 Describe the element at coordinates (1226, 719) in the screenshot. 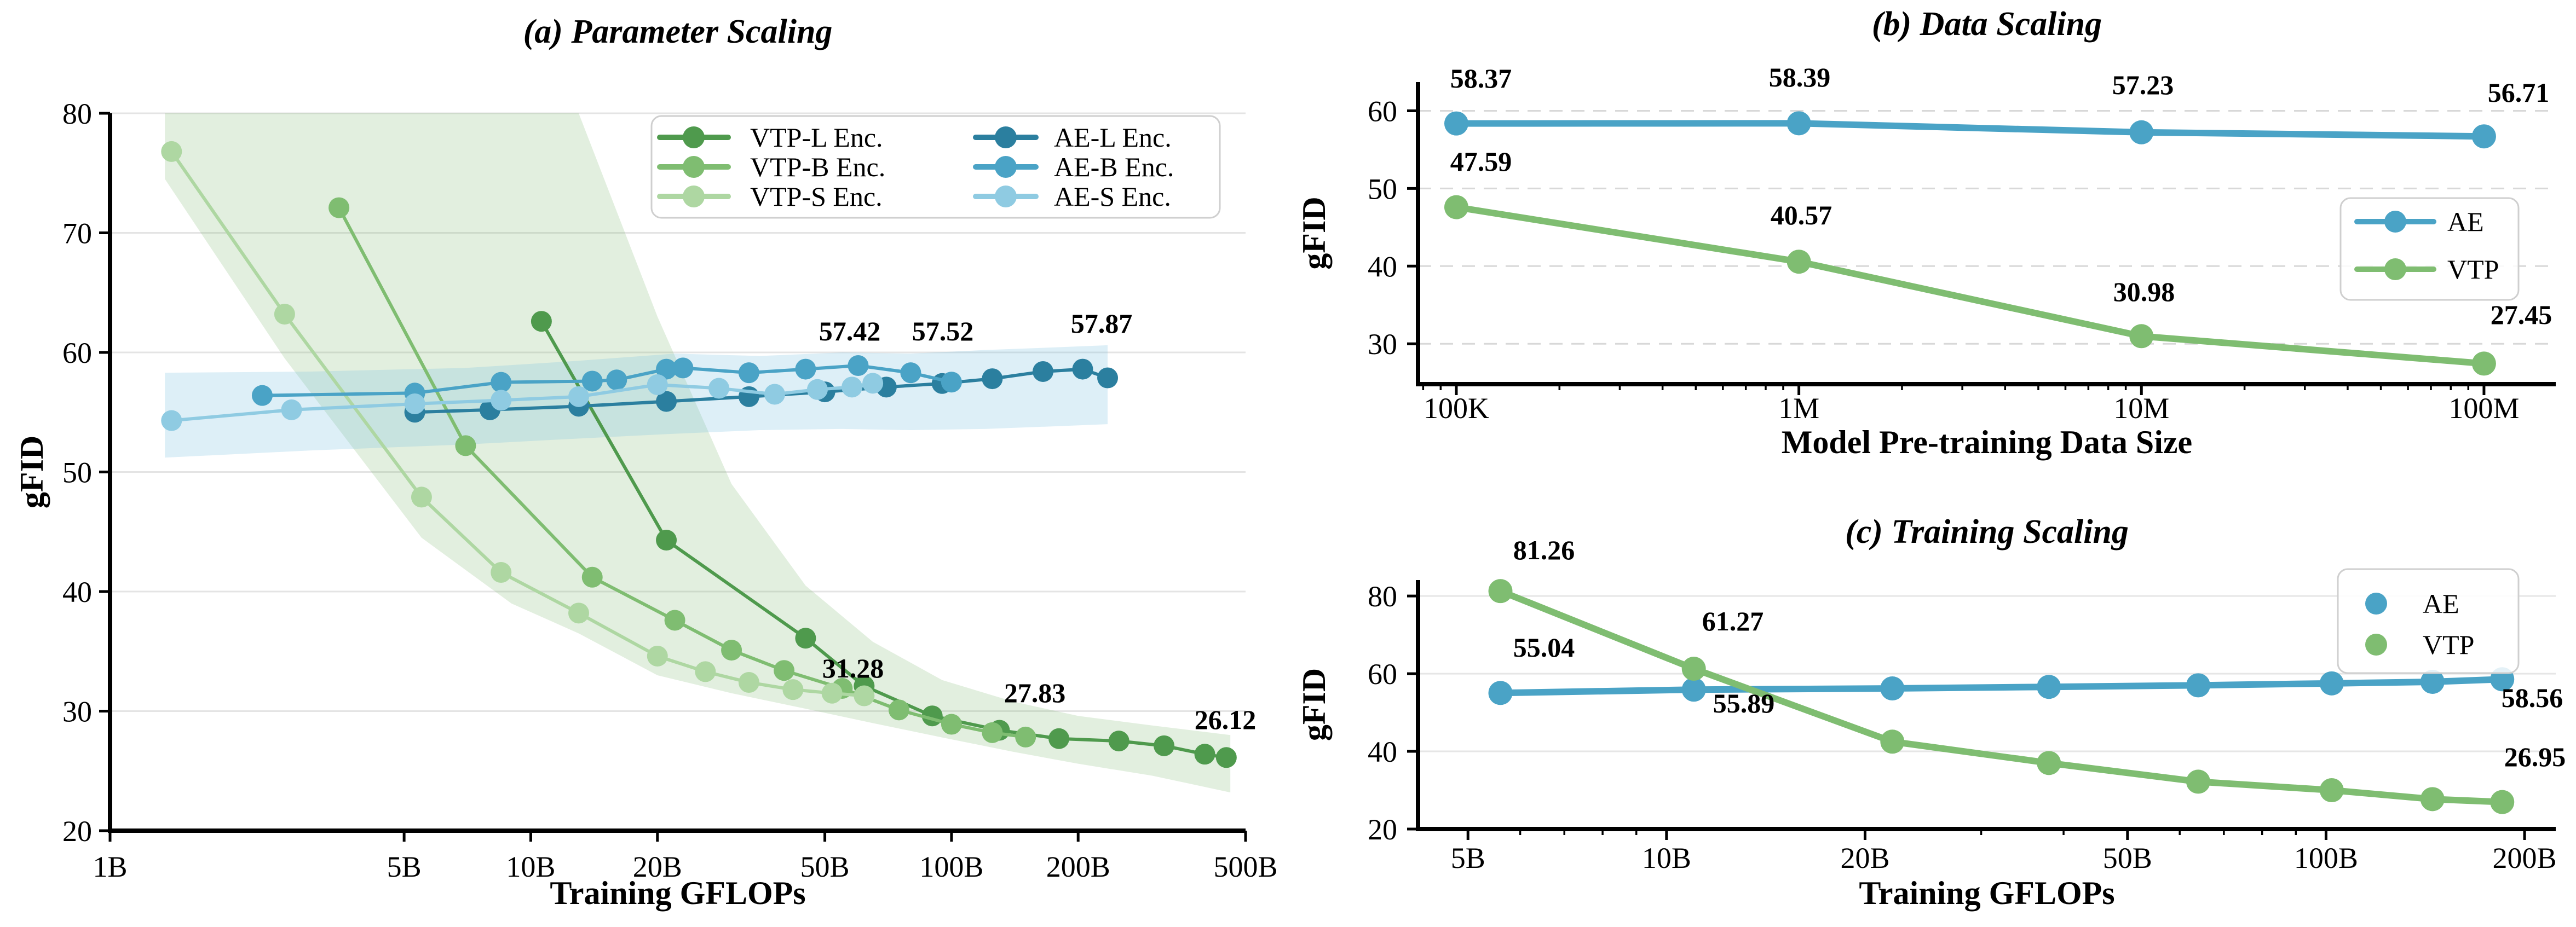

I see `annotation-26.12: 26.12` at that location.